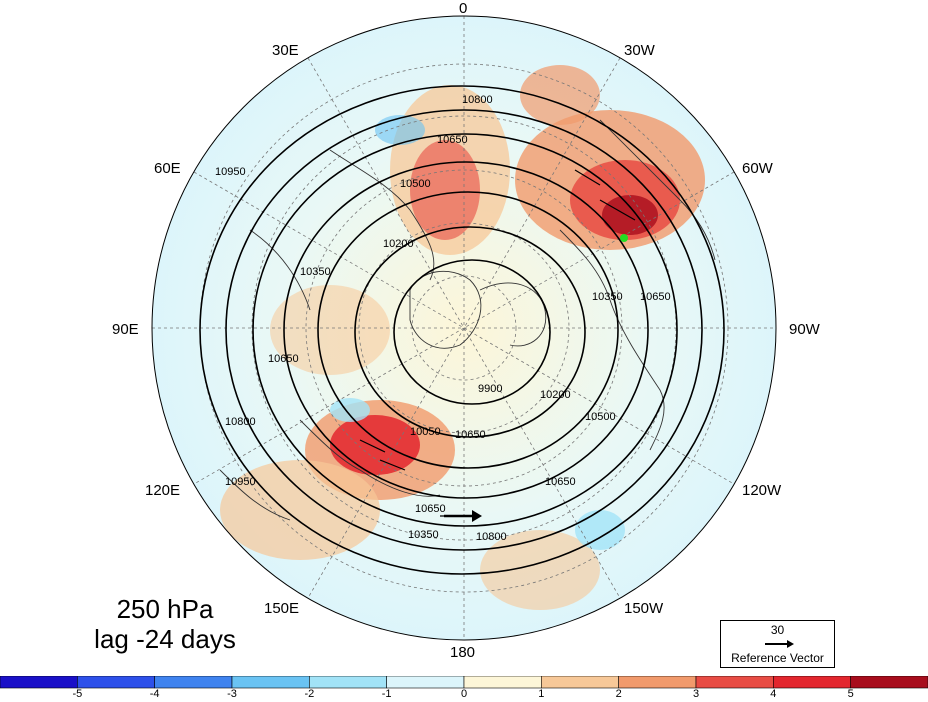 The image size is (928, 702). Describe the element at coordinates (639, 50) in the screenshot. I see `lon-label-30w: 30W` at that location.